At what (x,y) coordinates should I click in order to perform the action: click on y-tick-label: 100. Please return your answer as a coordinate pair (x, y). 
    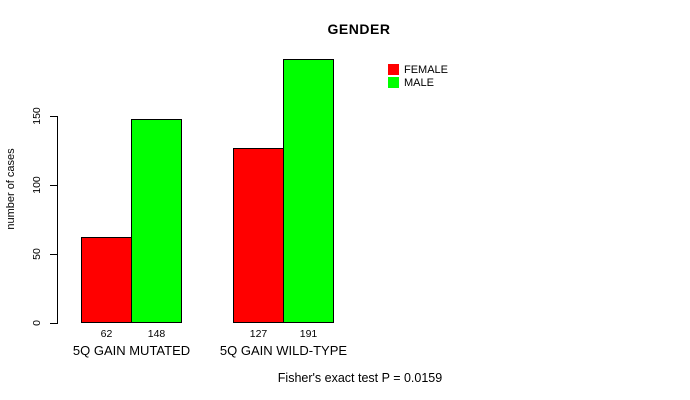
    Looking at the image, I should click on (37, 185).